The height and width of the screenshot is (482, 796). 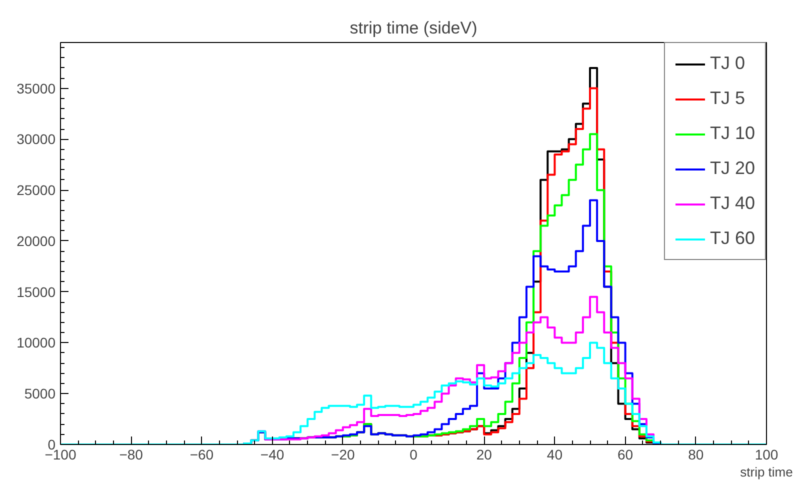 I want to click on x-tick-label: 20, so click(x=484, y=454).